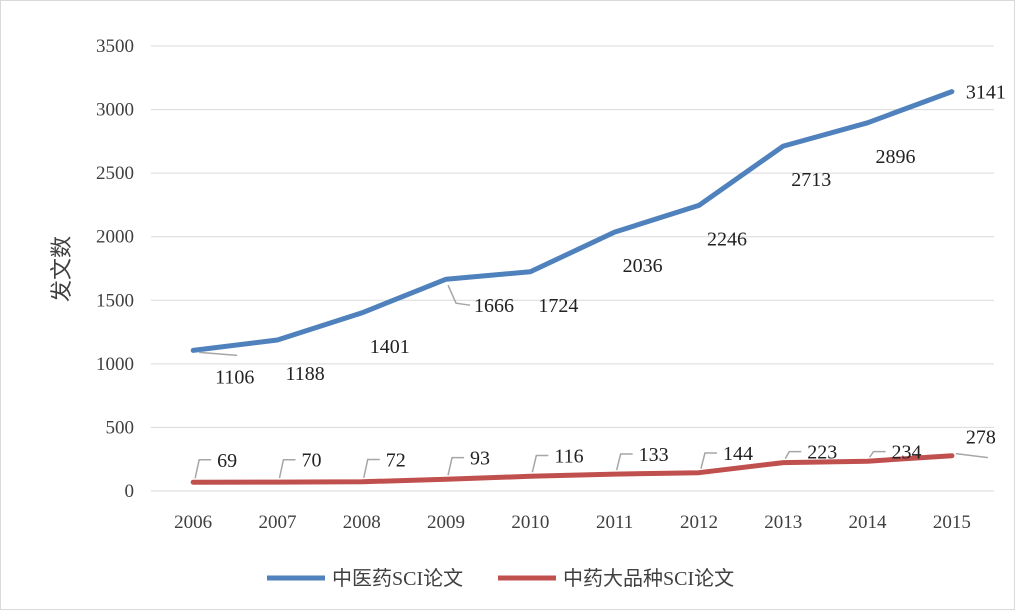 Image resolution: width=1015 pixels, height=614 pixels. What do you see at coordinates (494, 306) in the screenshot?
I see `data-label-tcm-2009: 1666` at bounding box center [494, 306].